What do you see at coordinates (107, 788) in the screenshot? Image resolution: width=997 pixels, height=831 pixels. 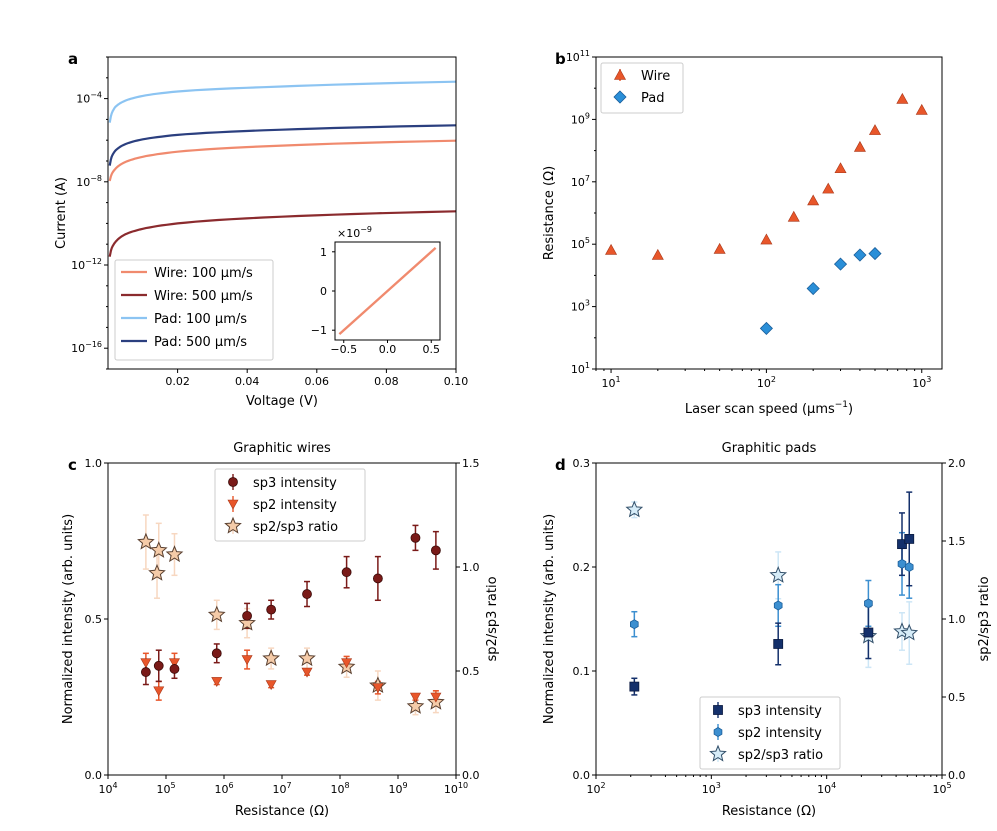 I see `x-tick-label: 10⁴` at bounding box center [107, 788].